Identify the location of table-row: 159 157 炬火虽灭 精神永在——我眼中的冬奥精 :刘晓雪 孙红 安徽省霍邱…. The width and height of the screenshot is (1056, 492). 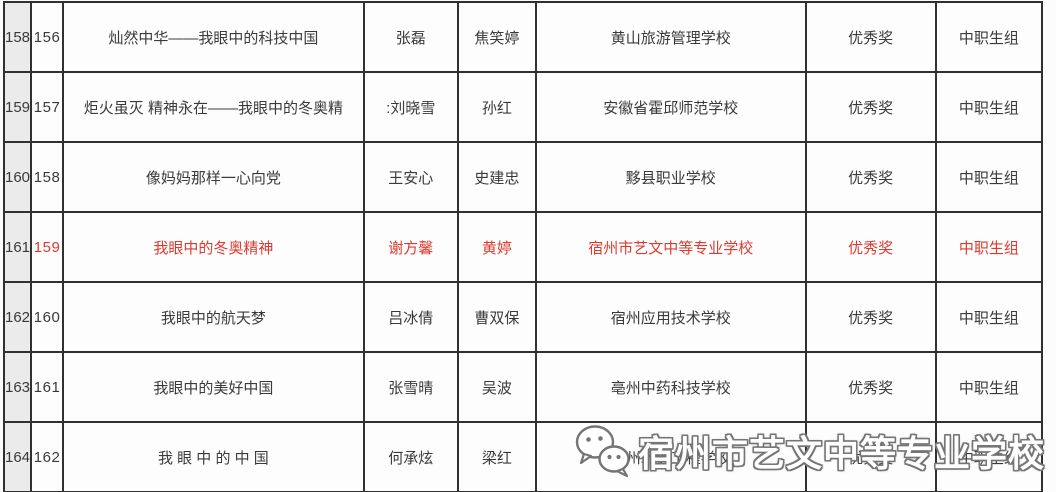
(523, 107).